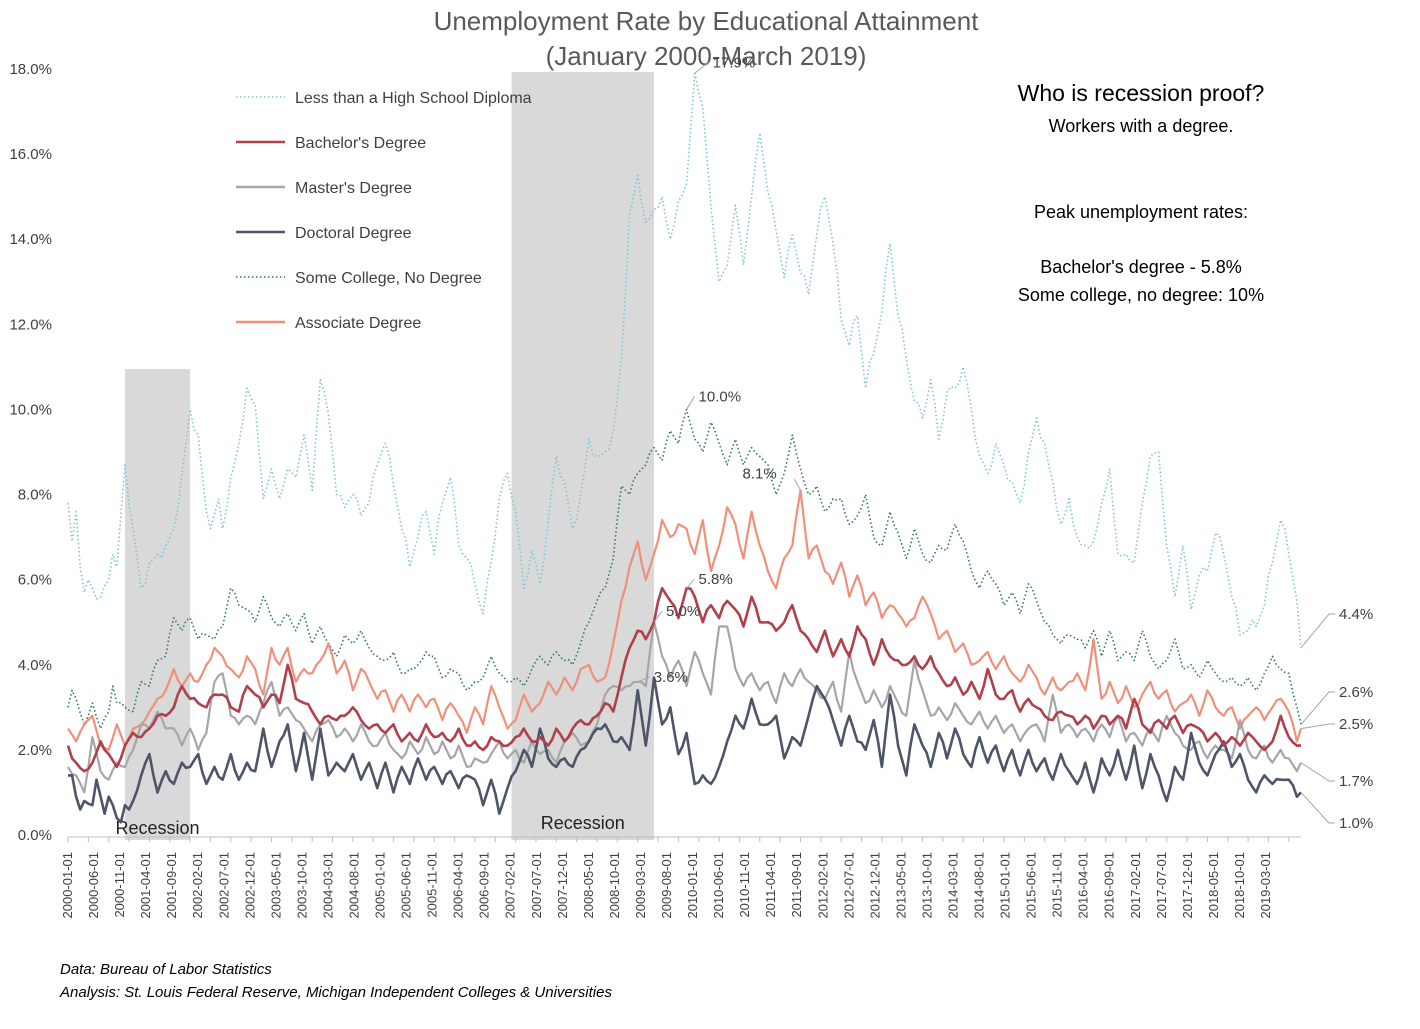 This screenshot has height=1029, width=1420. Describe the element at coordinates (1356, 614) in the screenshot. I see `end-label: 4.4%` at that location.